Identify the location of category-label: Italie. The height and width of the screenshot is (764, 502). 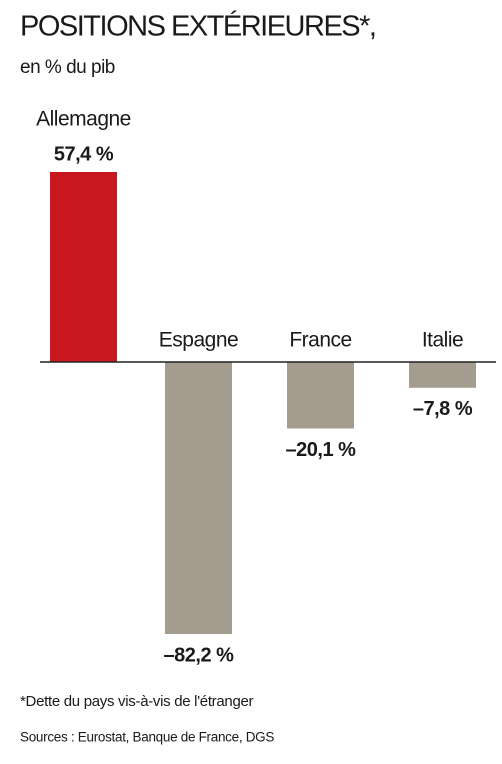
(442, 340).